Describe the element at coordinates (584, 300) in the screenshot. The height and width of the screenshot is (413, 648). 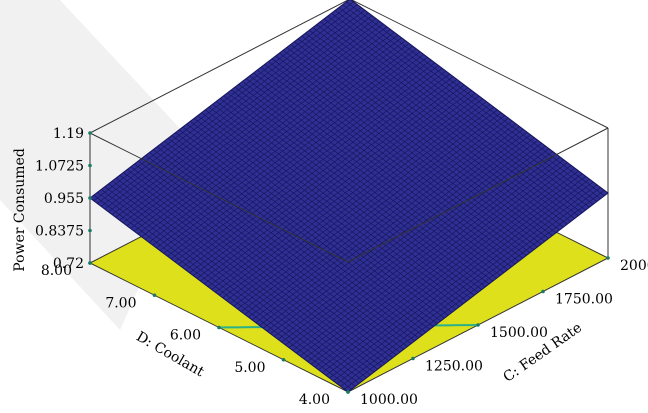
I see `x-tick-label: 1750.00` at that location.